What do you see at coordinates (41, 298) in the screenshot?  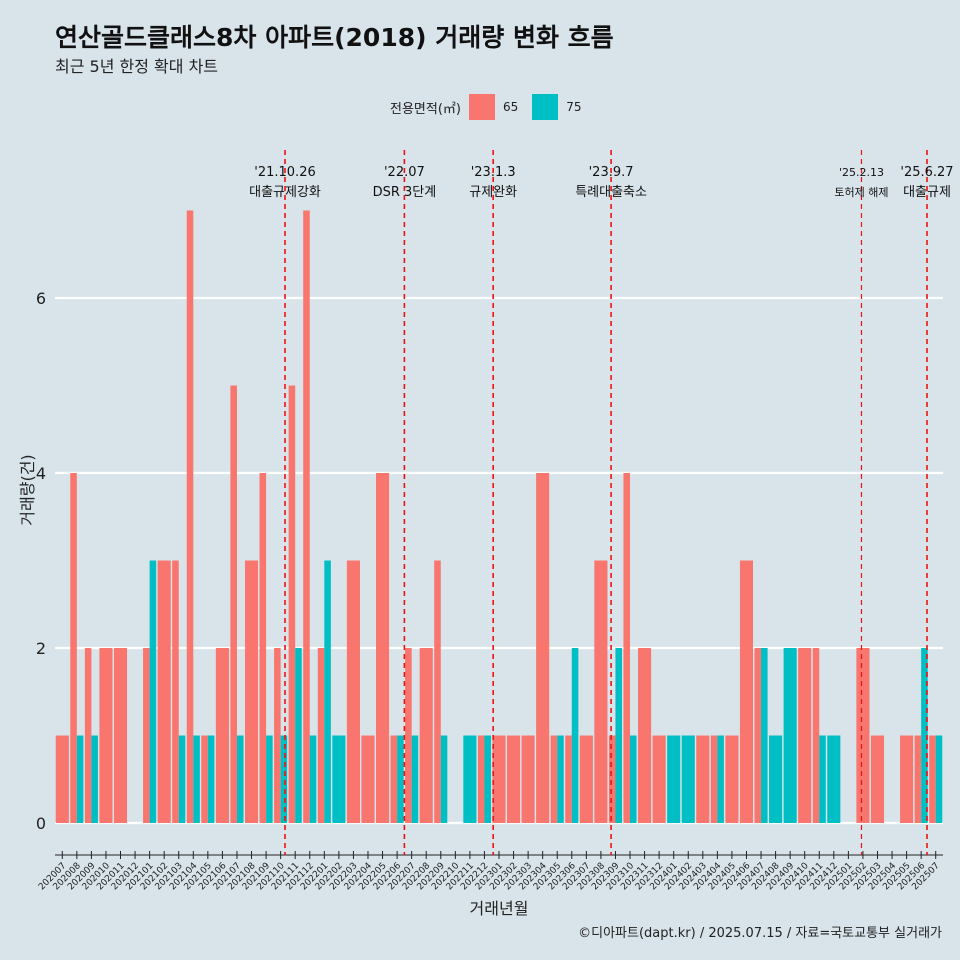 I see `y-tick-label-6: 6` at bounding box center [41, 298].